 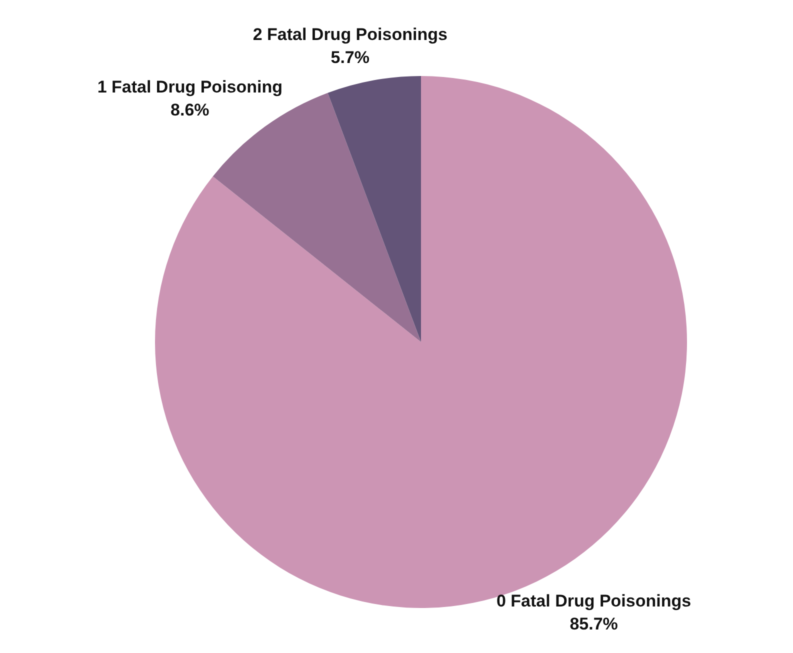 I want to click on slice-label: 2 Fatal Drug Poisonings, so click(x=350, y=34).